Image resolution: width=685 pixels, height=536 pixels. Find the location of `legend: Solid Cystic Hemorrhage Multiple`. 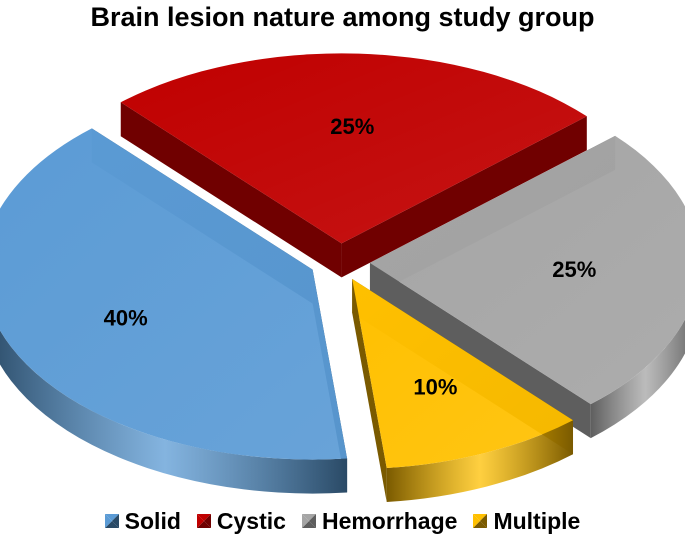

legend: Solid Cystic Hemorrhage Multiple is located at coordinates (342, 521).